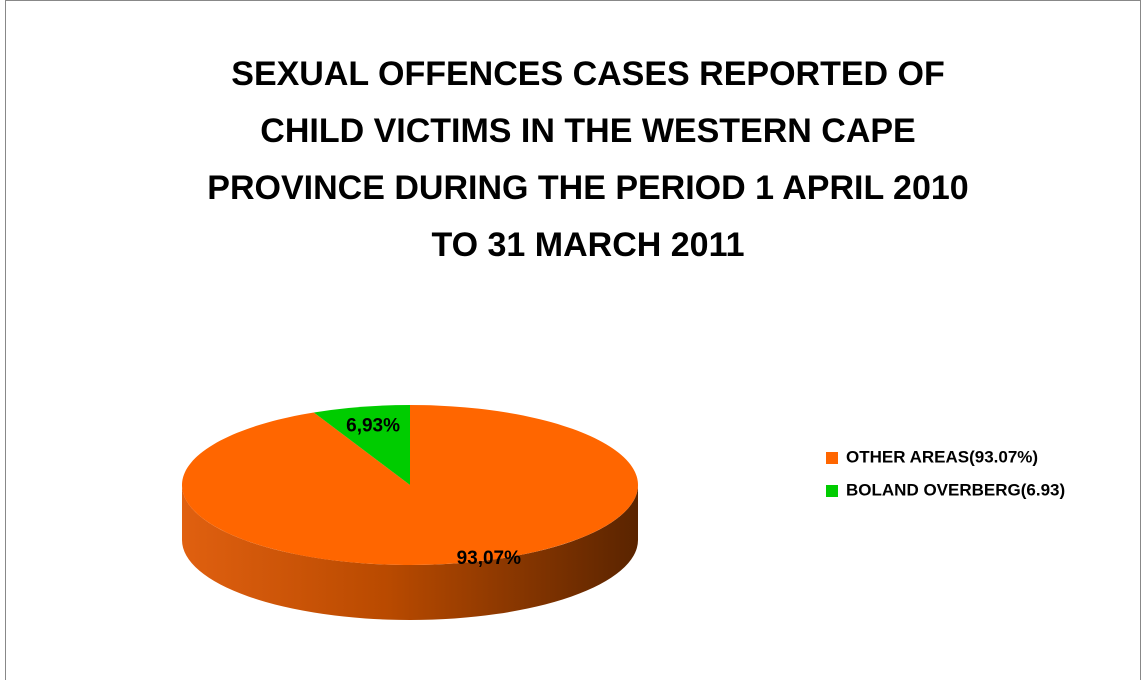 This screenshot has height=685, width=1147. Describe the element at coordinates (955, 489) in the screenshot. I see `legend-label: BOLAND OVERBERG(6.93)` at that location.